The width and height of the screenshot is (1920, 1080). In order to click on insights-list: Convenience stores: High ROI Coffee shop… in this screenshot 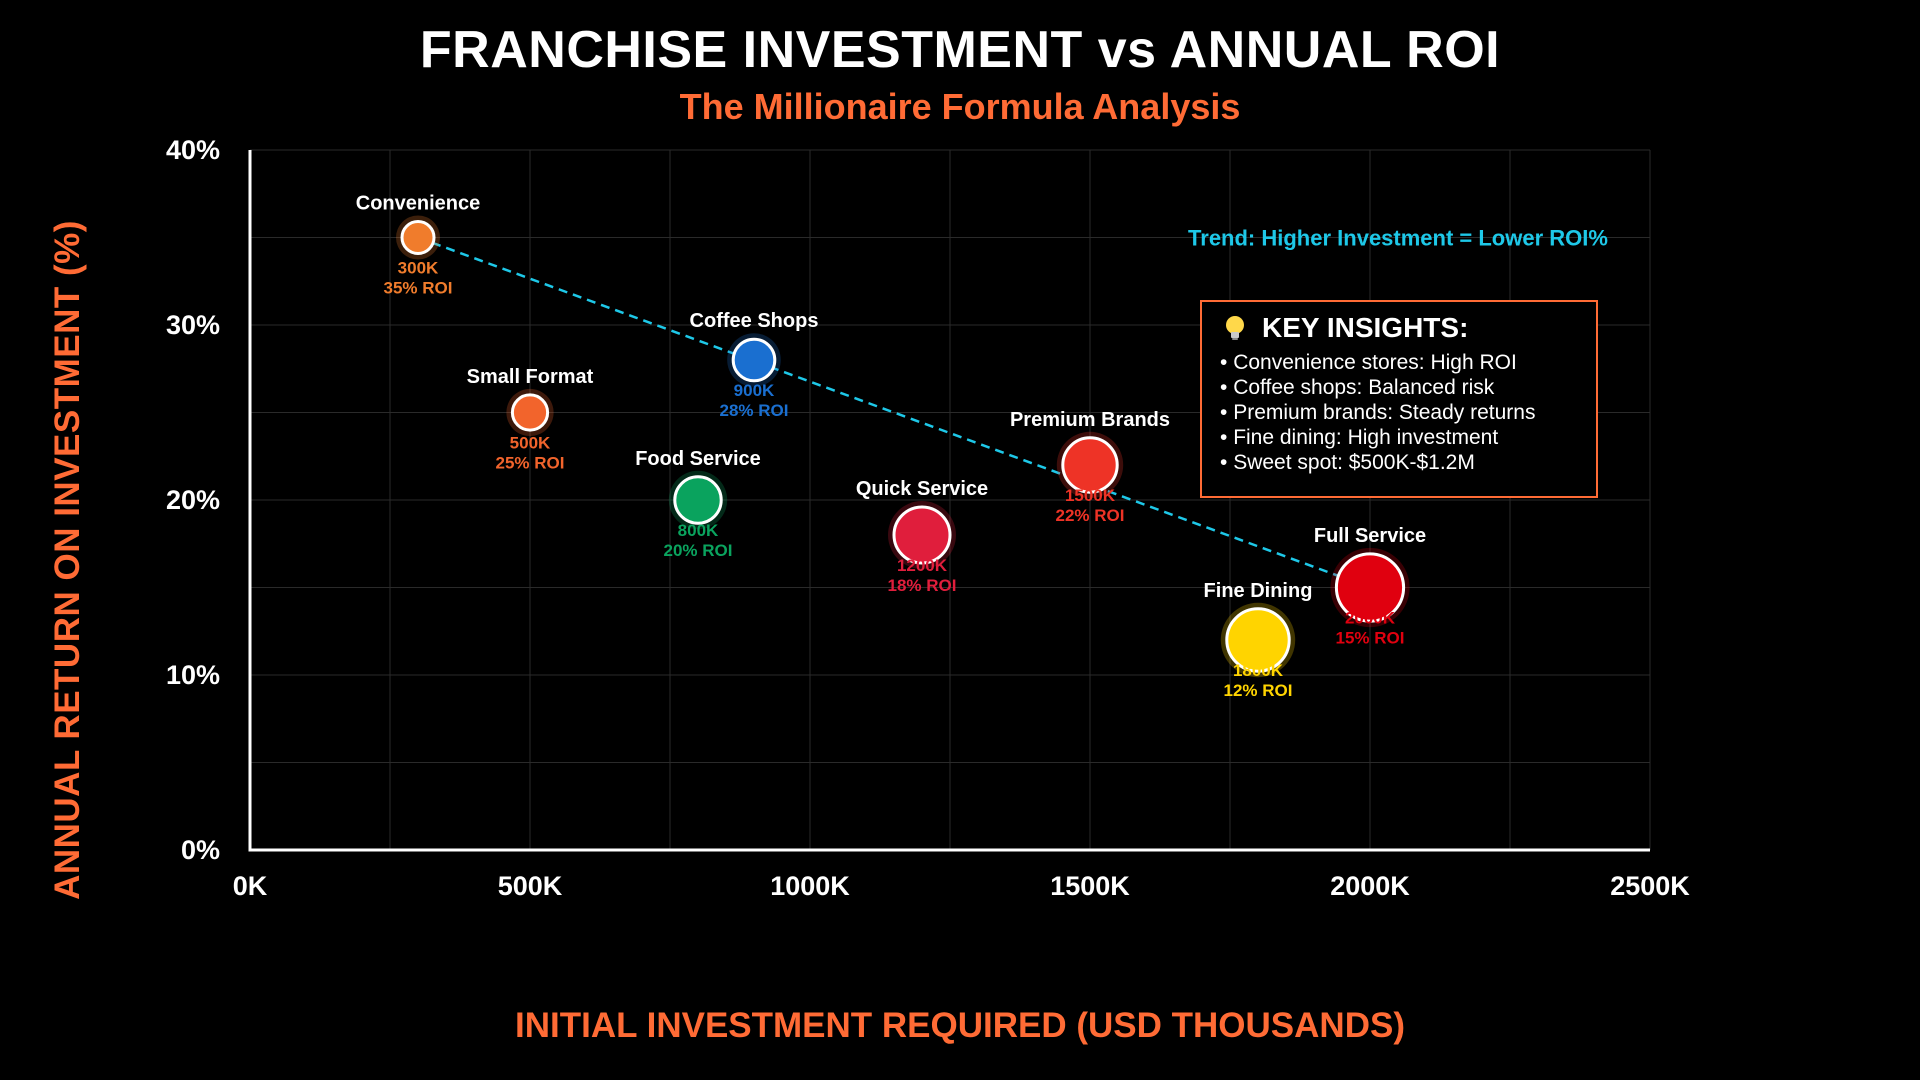, I will do `click(1399, 412)`.